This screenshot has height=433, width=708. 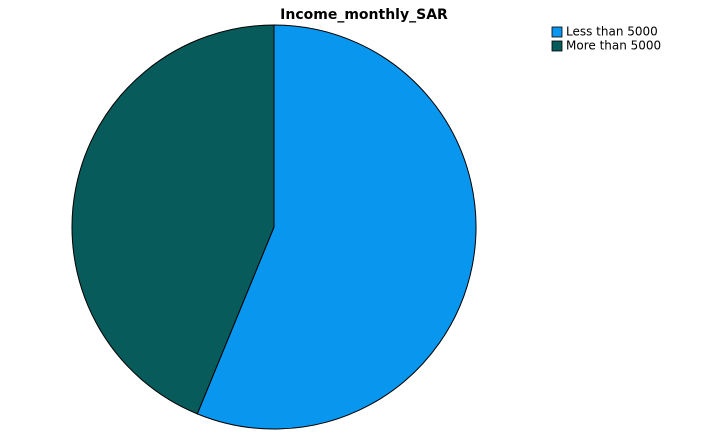 What do you see at coordinates (612, 32) in the screenshot?
I see `legend-label: Less than 5000` at bounding box center [612, 32].